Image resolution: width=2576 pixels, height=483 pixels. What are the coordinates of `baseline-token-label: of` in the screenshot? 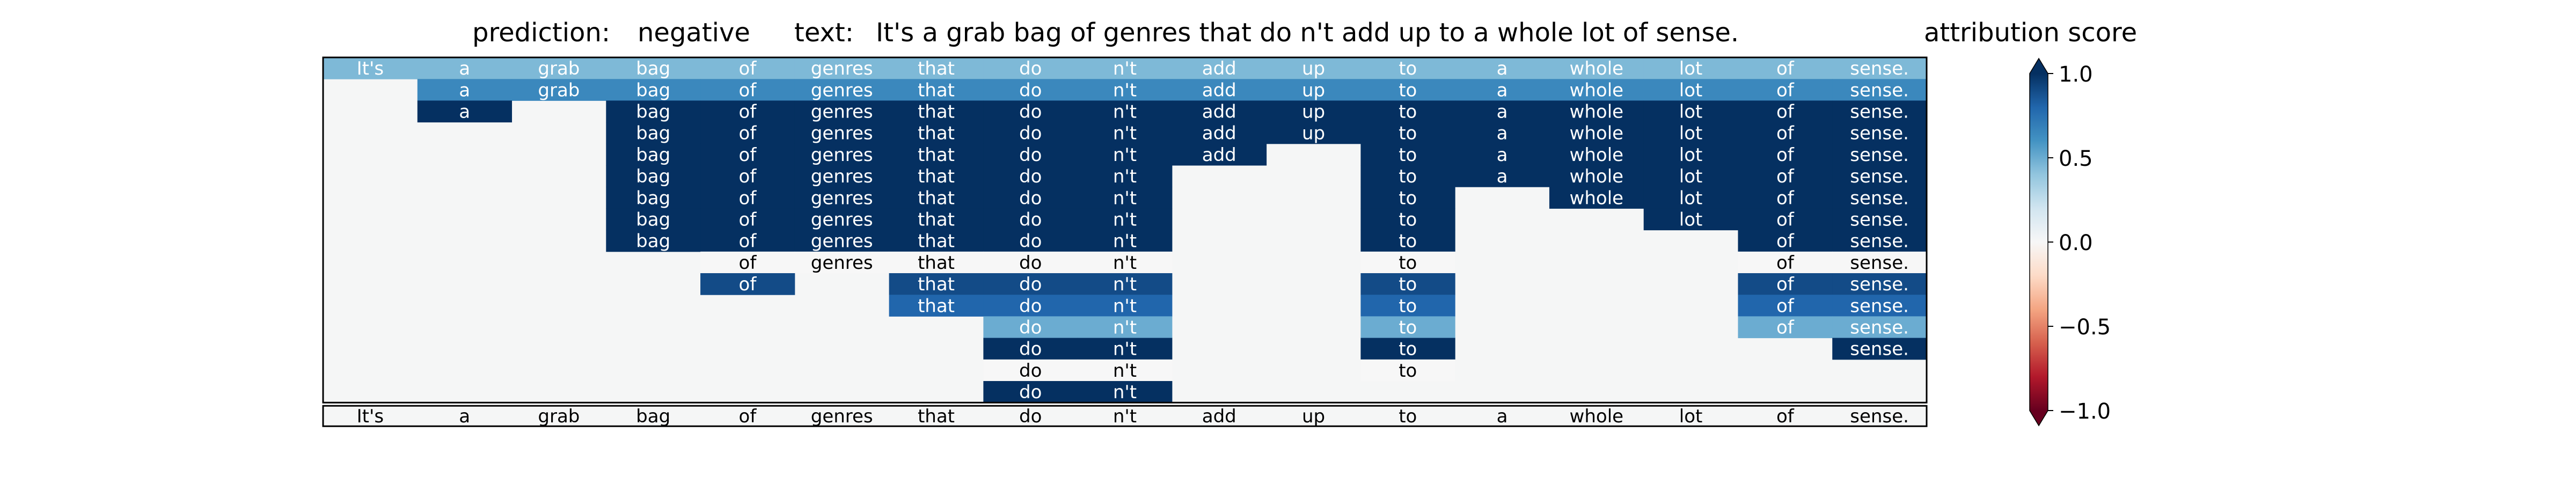 It's located at (748, 416).